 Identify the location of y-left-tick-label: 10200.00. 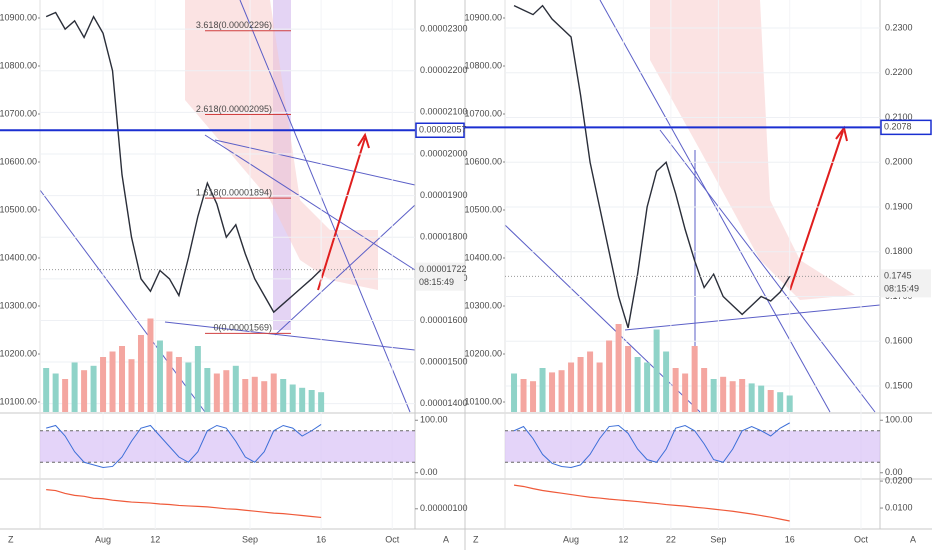
(18, 353).